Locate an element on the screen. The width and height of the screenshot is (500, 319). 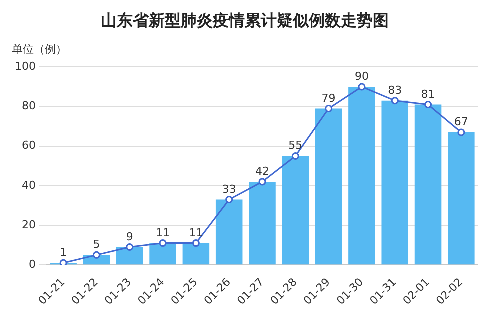
y-tick-label: 40 is located at coordinates (29, 185).